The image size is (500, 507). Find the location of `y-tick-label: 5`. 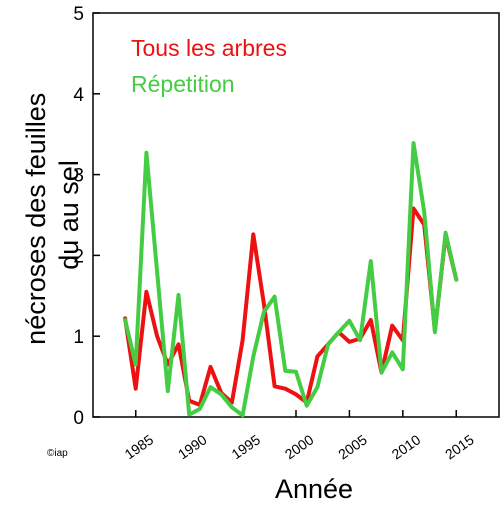

y-tick-label: 5 is located at coordinates (78, 14).